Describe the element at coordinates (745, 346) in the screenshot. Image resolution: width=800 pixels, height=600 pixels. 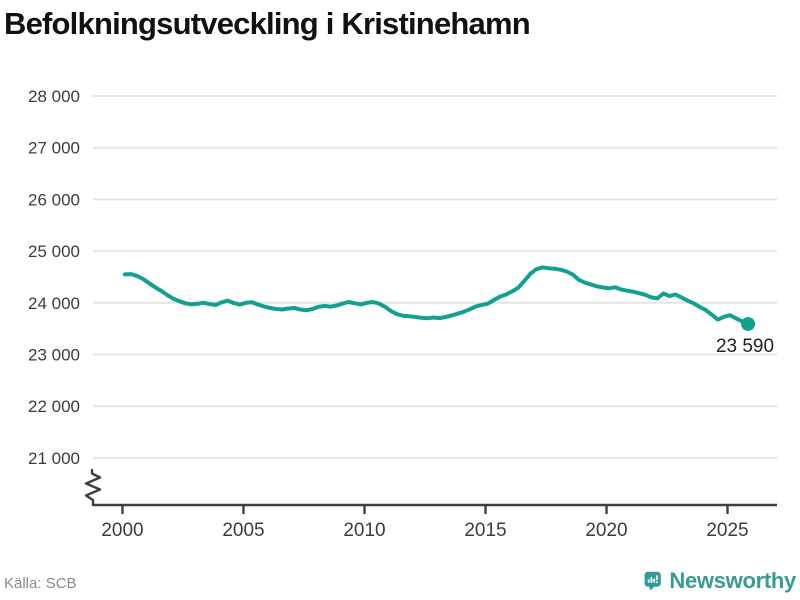
I see `latest-value-label: 23 590` at that location.